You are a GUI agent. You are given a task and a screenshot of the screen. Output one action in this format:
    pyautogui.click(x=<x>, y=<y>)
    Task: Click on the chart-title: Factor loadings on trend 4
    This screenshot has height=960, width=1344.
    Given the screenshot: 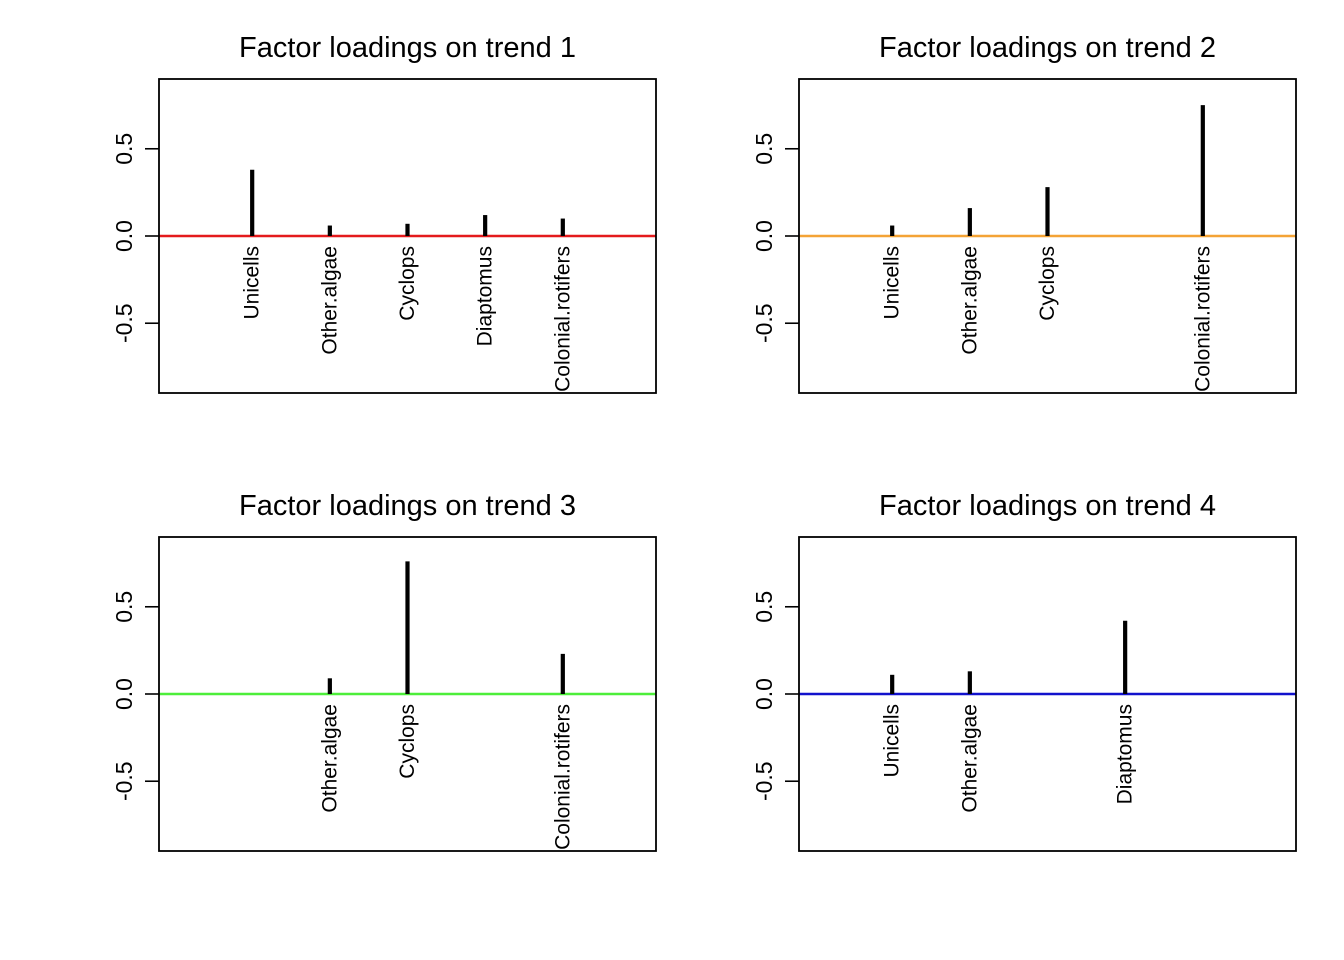 What is the action you would take?
    pyautogui.click(x=1047, y=506)
    